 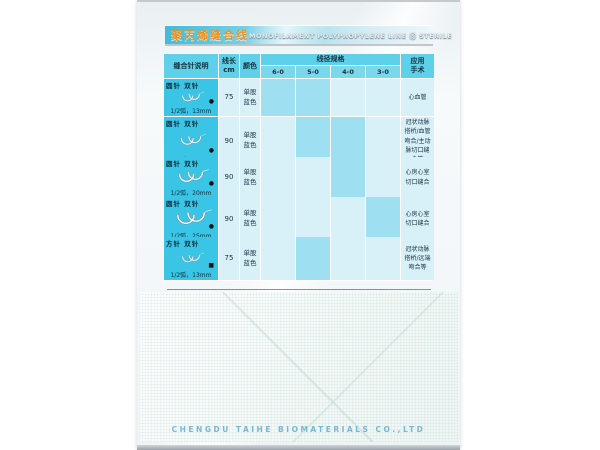 What do you see at coordinates (417, 61) in the screenshot?
I see `header-application-line1: 应用` at bounding box center [417, 61].